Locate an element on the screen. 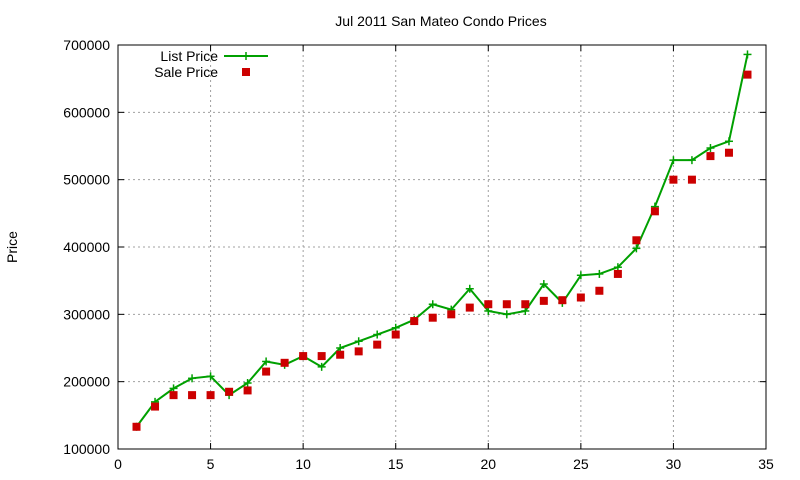 The width and height of the screenshot is (800, 480). x-tick-labels: 0 5 10 15 20 25 30 35 is located at coordinates (444, 464).